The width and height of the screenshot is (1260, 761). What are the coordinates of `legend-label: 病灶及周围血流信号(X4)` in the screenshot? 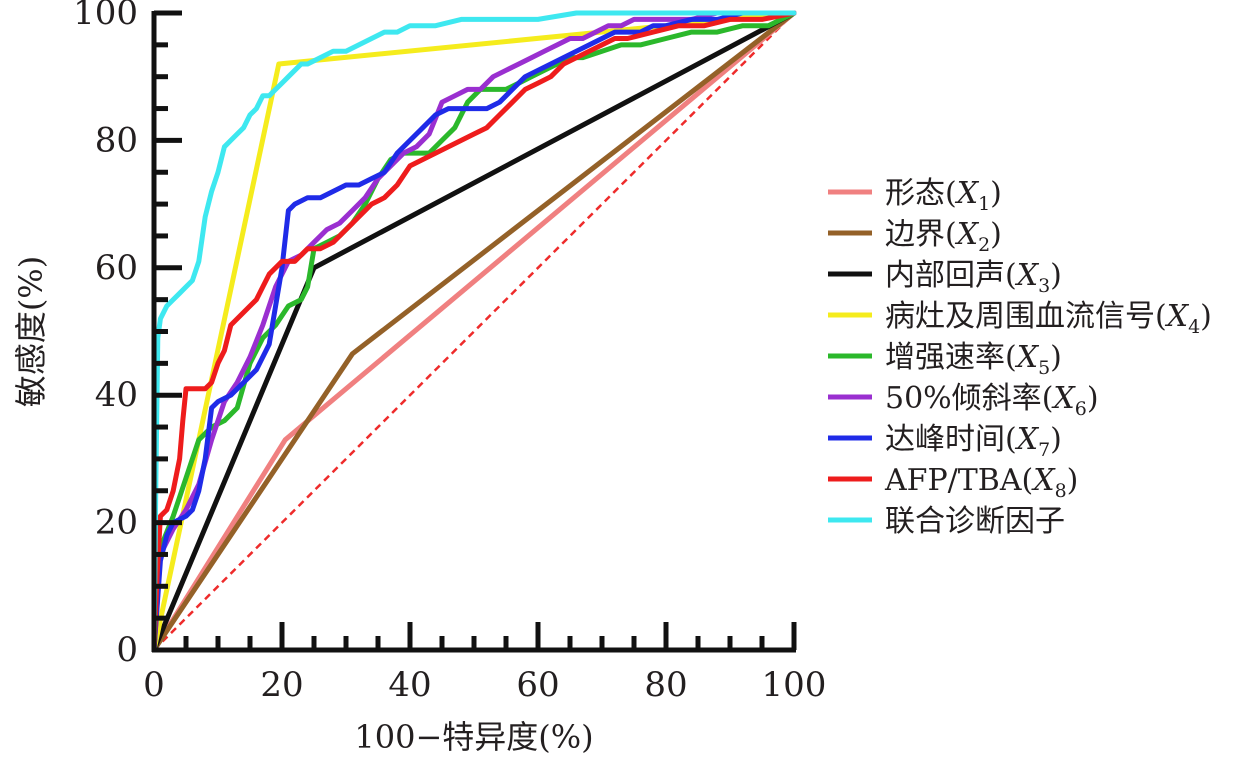 It's located at (1048, 318).